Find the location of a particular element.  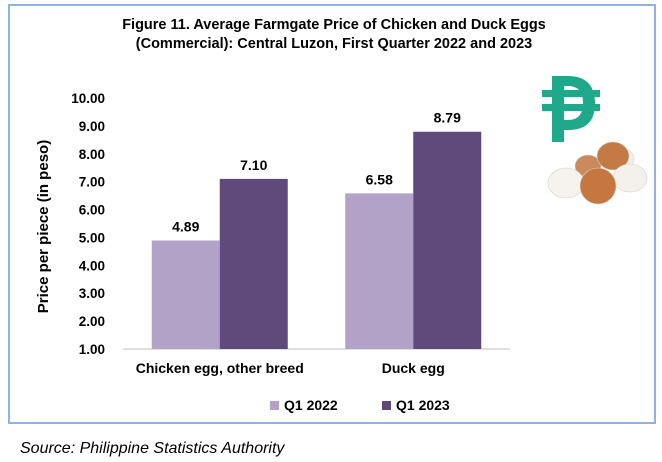

y-tick-label: 3.00 is located at coordinates (92, 293).